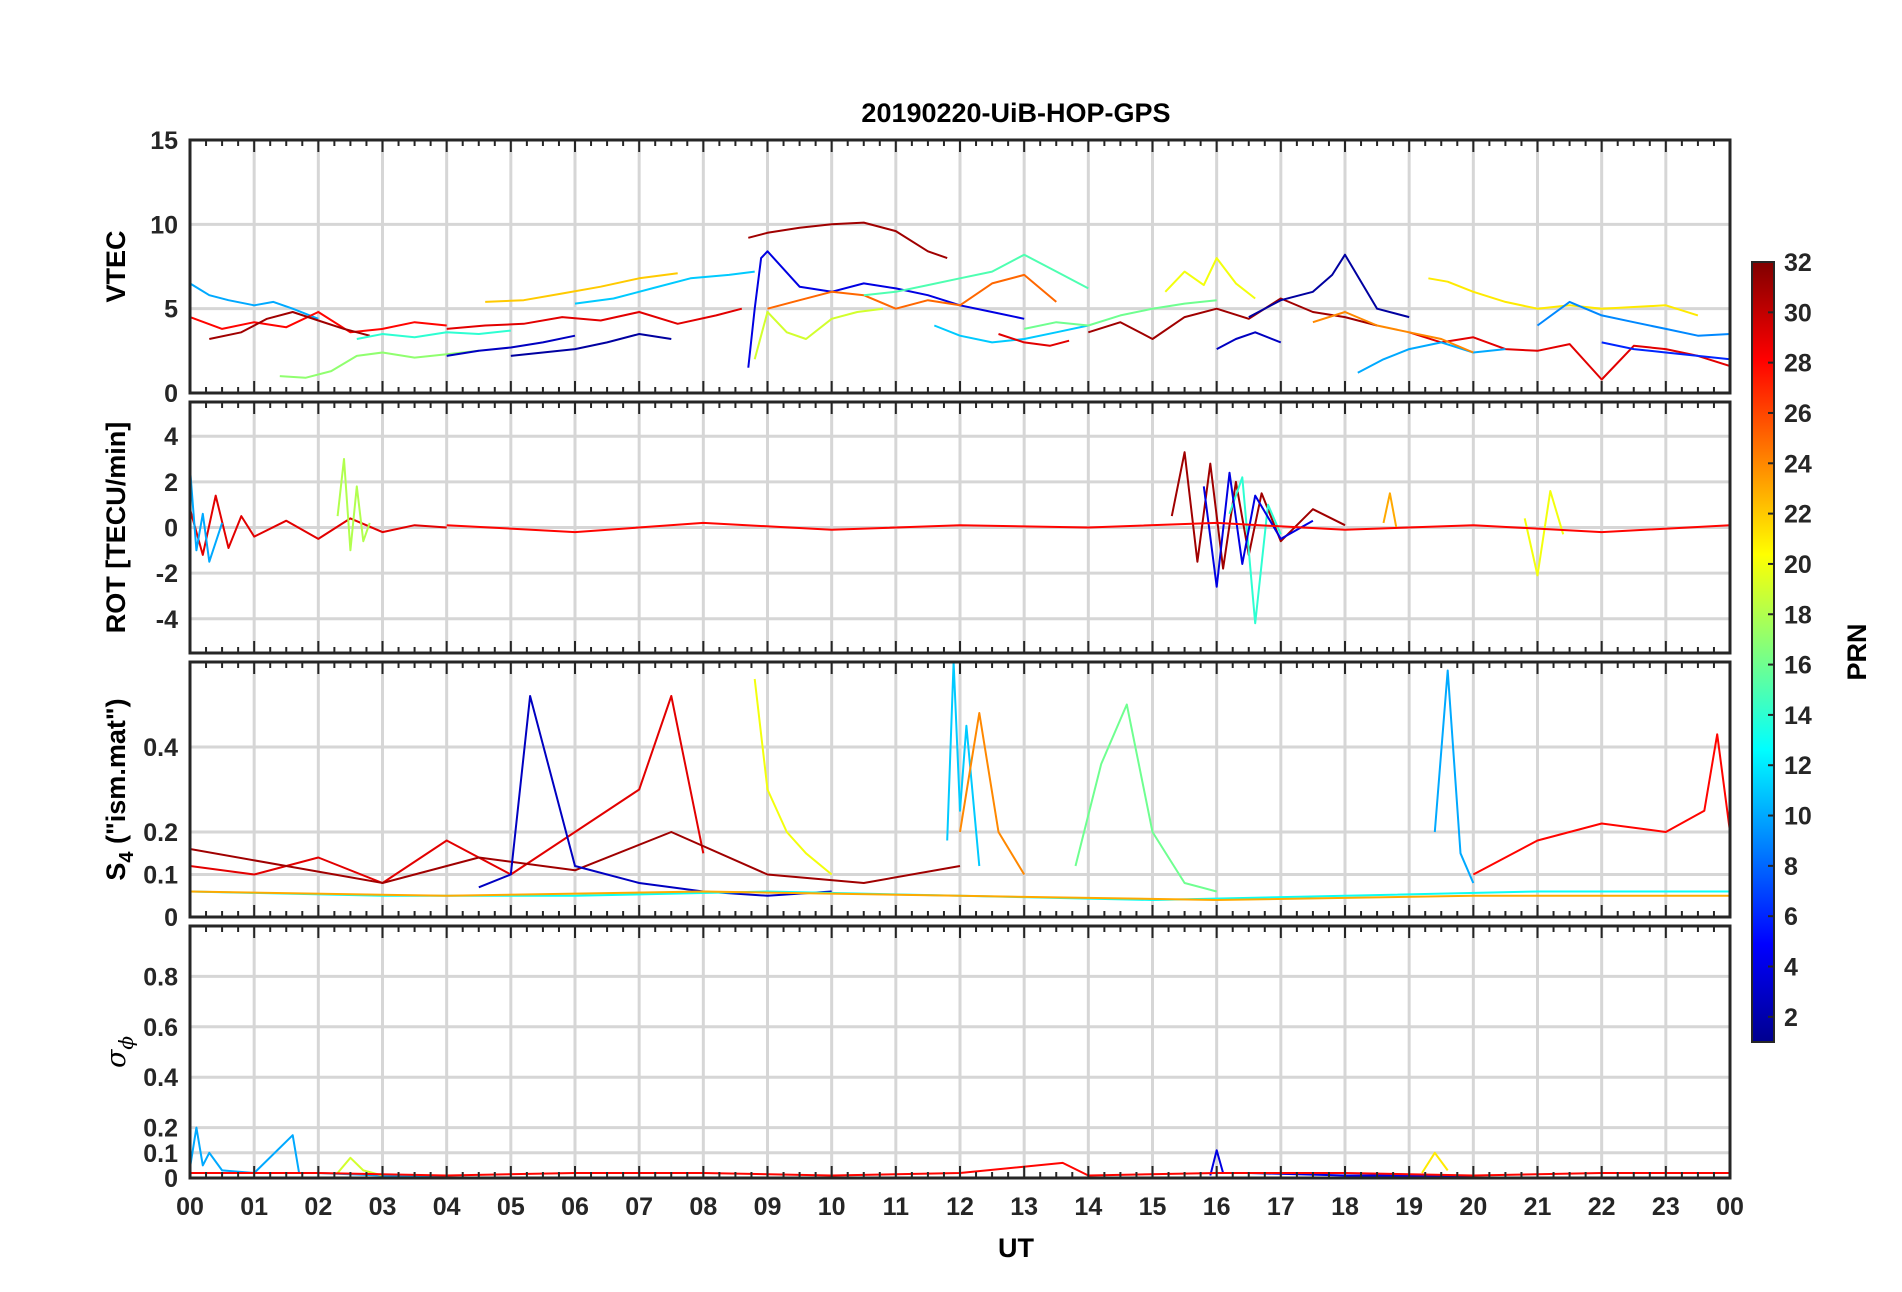  I want to click on rot-y-label: ROT [TECU/min], so click(116, 527).